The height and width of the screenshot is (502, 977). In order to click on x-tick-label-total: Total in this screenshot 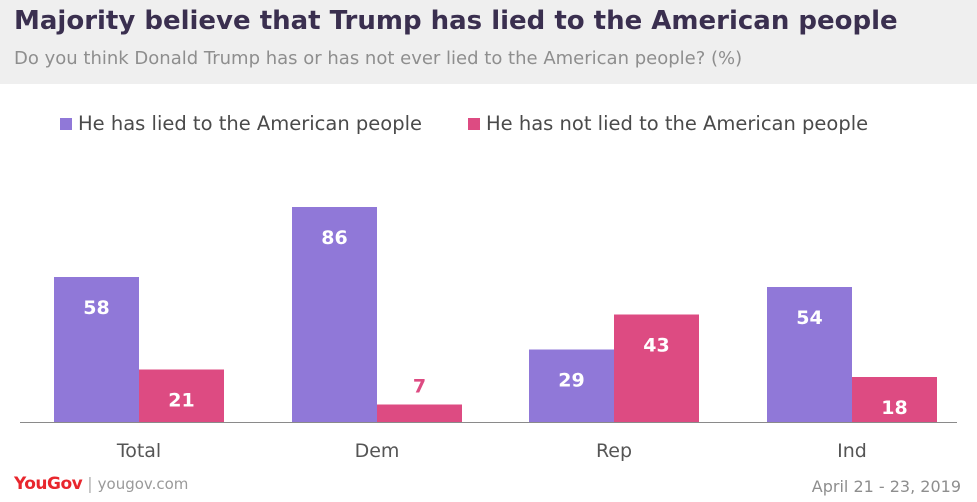, I will do `click(138, 451)`.